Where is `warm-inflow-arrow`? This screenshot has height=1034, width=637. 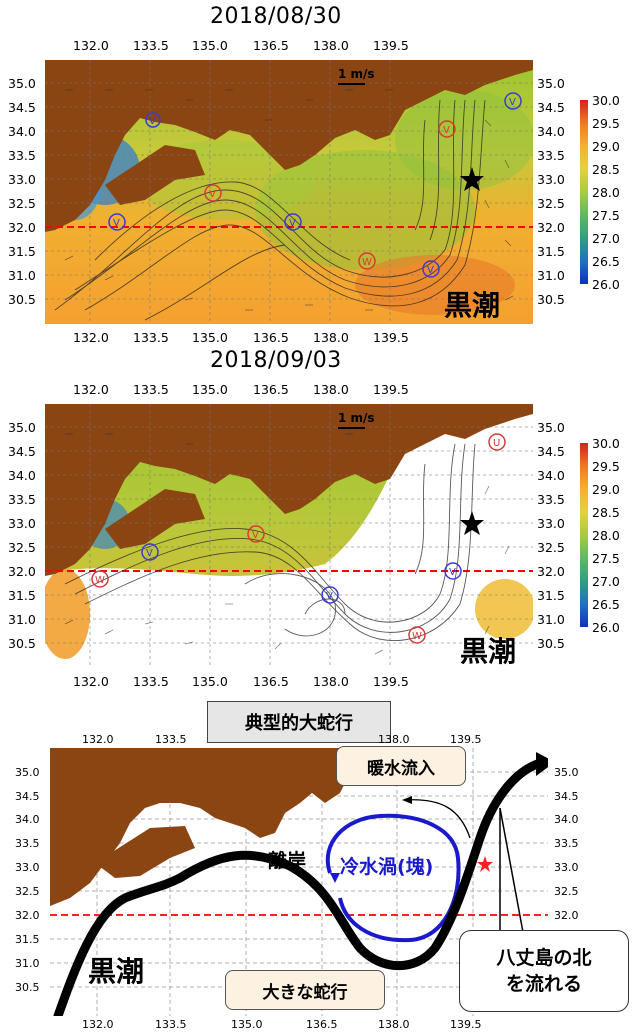 warm-inflow-arrow is located at coordinates (437, 819).